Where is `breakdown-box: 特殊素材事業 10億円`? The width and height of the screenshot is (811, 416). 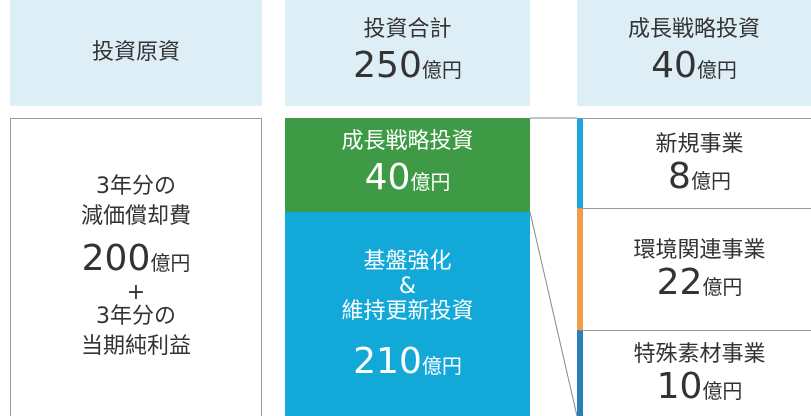 breakdown-box: 特殊素材事業 10億円 is located at coordinates (694, 373).